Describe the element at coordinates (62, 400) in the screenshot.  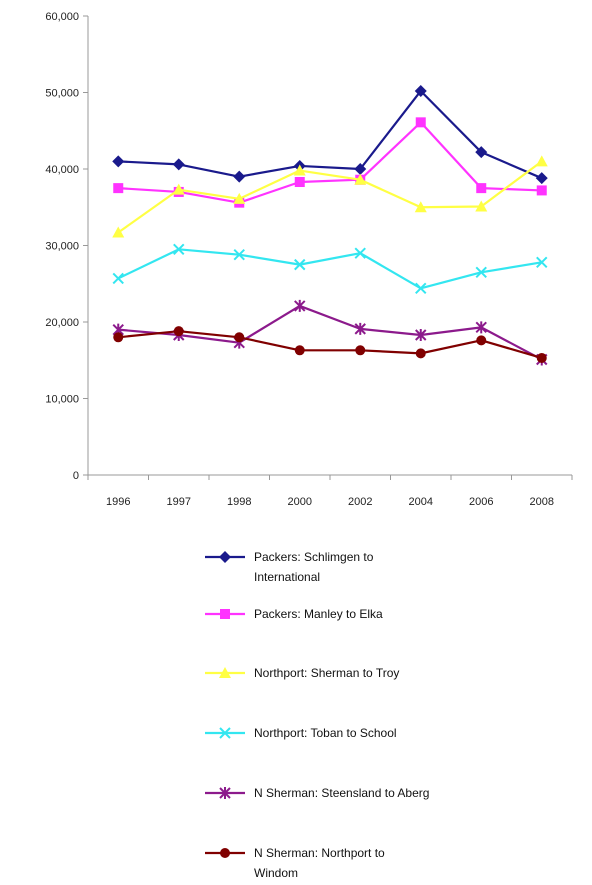
I see `y-tick-label: 10,000` at that location.